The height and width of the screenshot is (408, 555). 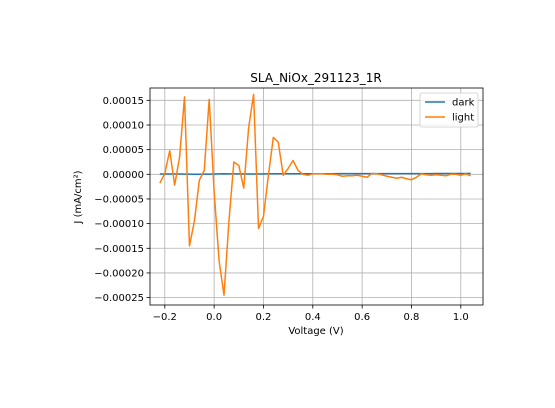 I want to click on y-tick-label: 0.00015, so click(x=123, y=101).